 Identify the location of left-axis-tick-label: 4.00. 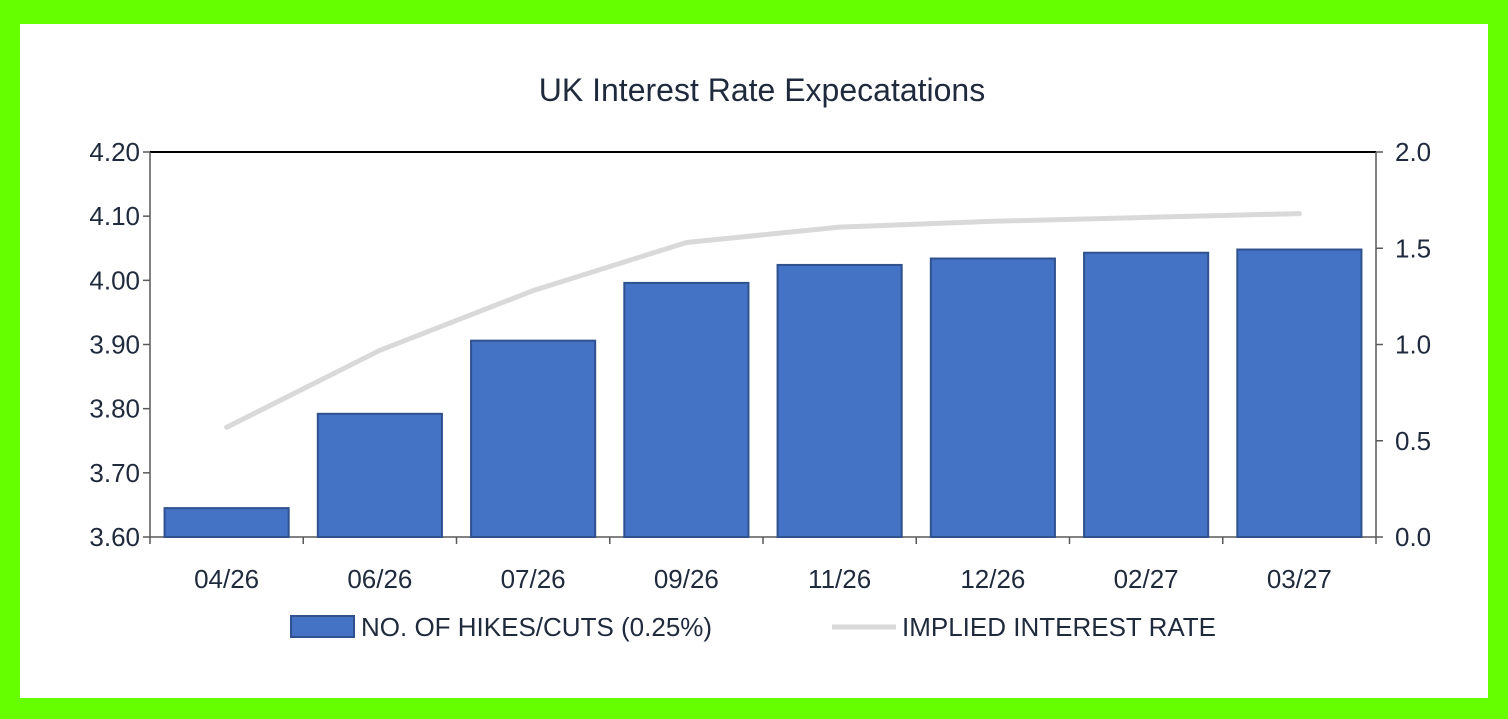
(114, 280).